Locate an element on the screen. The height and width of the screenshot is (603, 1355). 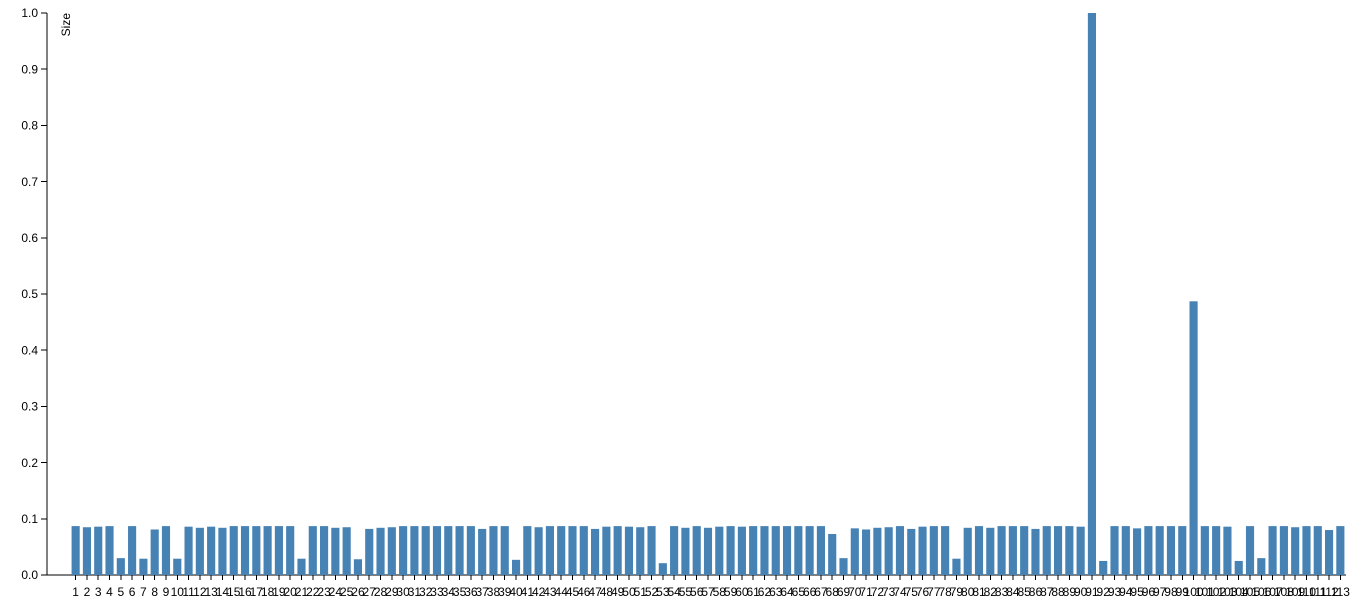
x-tick-label: 33 is located at coordinates (437, 592).